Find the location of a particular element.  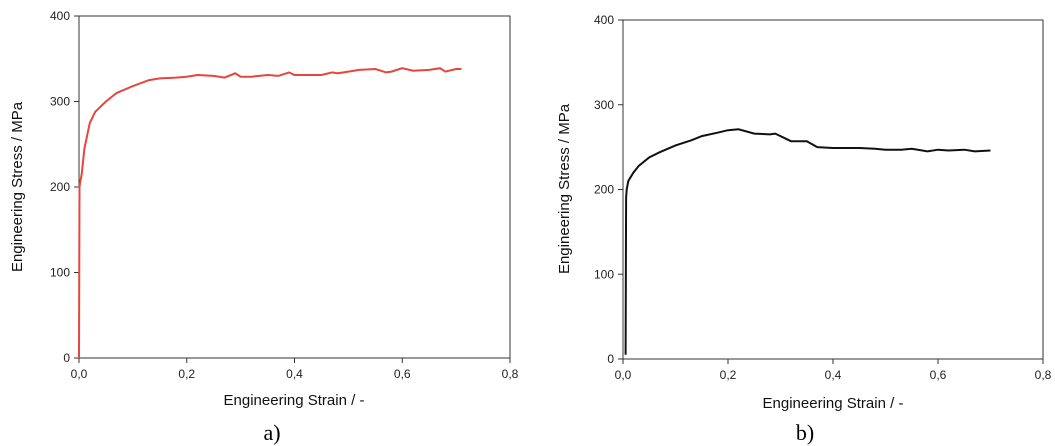

y-tick-label-a: 400 is located at coordinates (60, 16).